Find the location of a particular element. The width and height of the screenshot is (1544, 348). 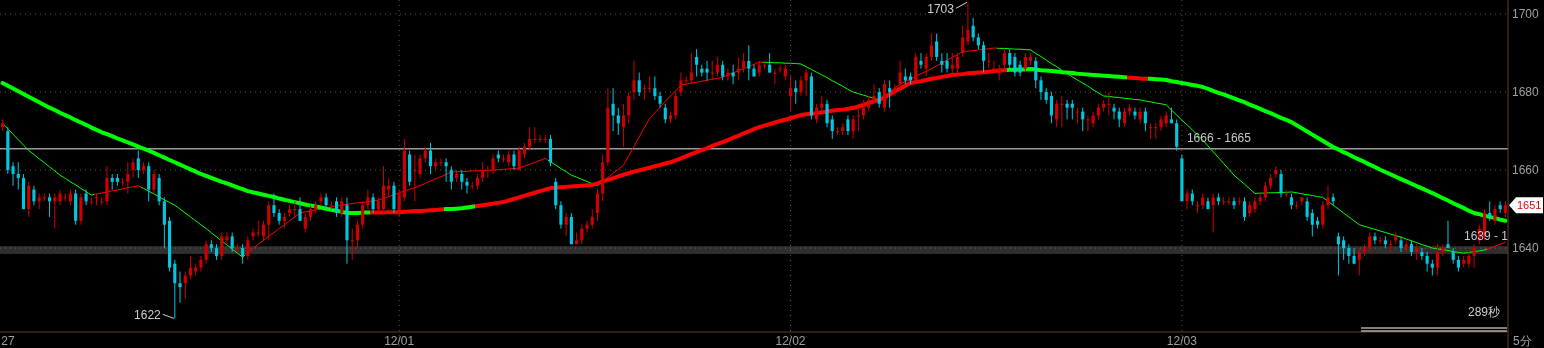

annotation: 1703 is located at coordinates (941, 8).